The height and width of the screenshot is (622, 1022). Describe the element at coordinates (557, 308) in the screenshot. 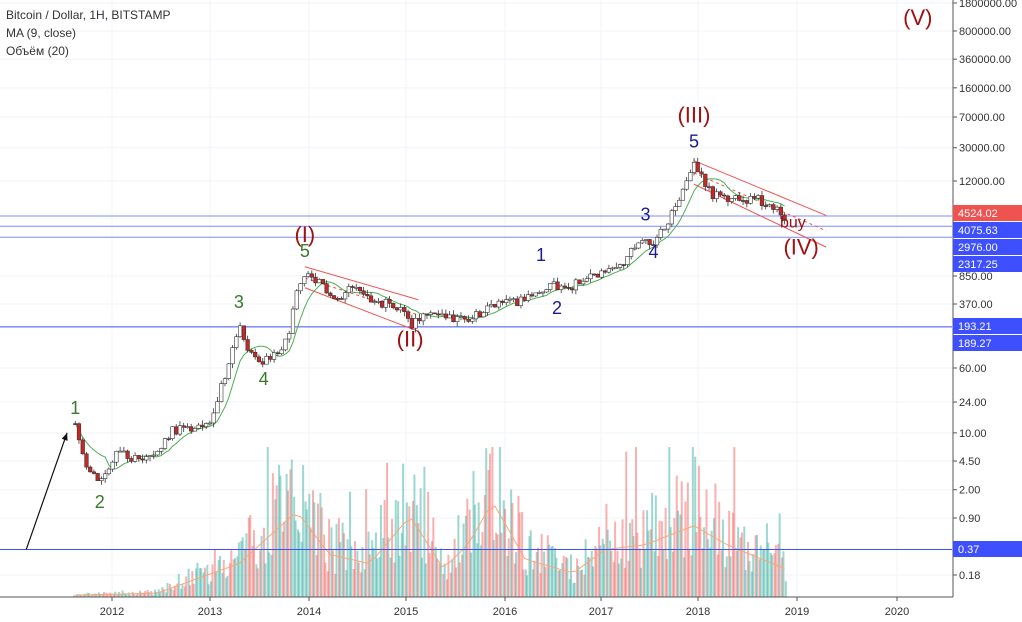

I see `wave-label: 2` at that location.